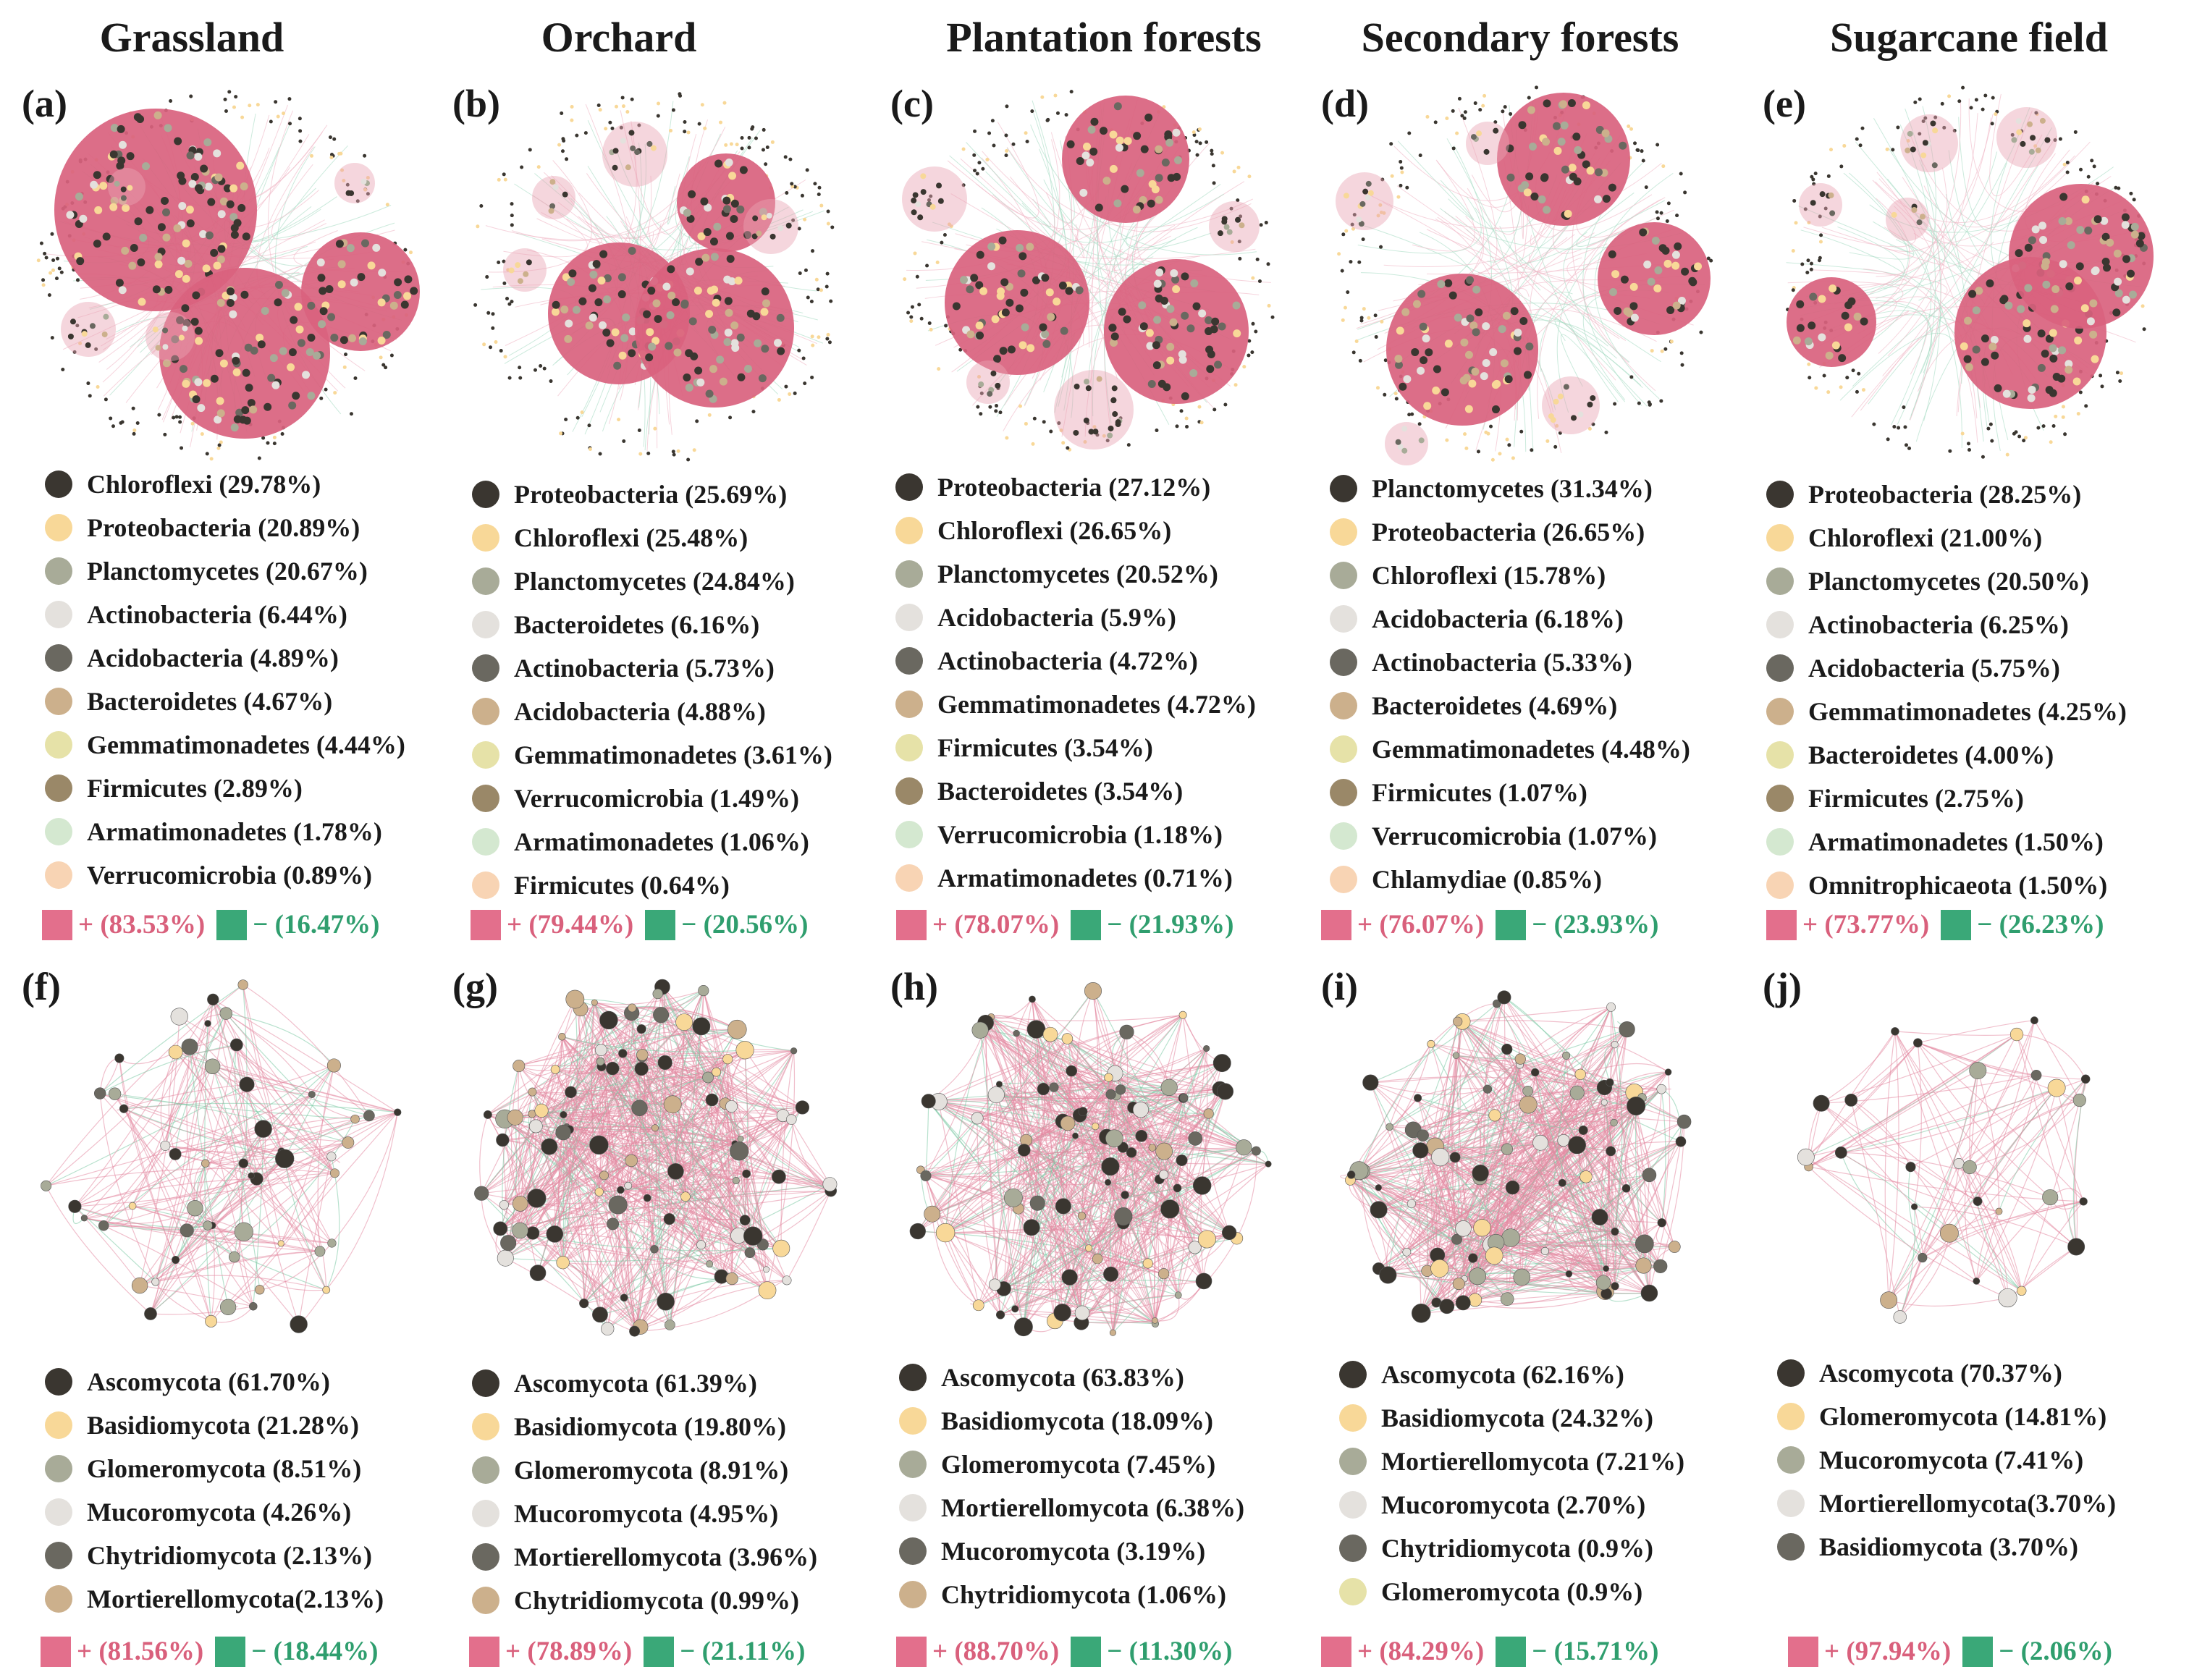 The width and height of the screenshot is (2189, 1680). What do you see at coordinates (1782, 986) in the screenshot?
I see `panel-label-j: (j)` at bounding box center [1782, 986].